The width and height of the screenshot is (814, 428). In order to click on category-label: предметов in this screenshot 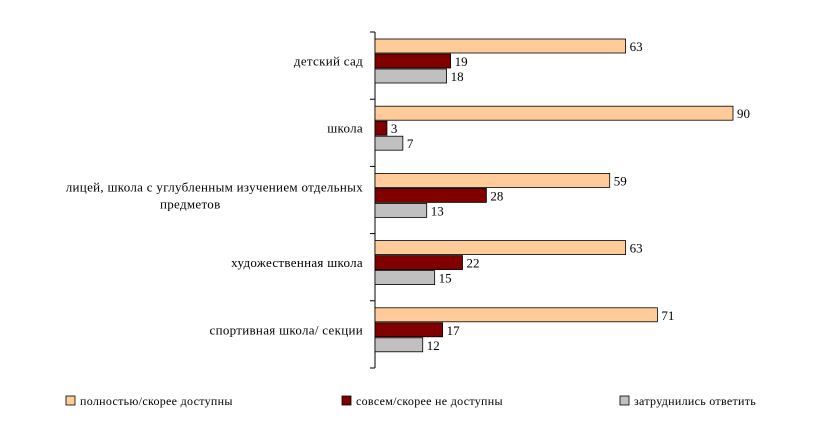, I will do `click(190, 203)`.